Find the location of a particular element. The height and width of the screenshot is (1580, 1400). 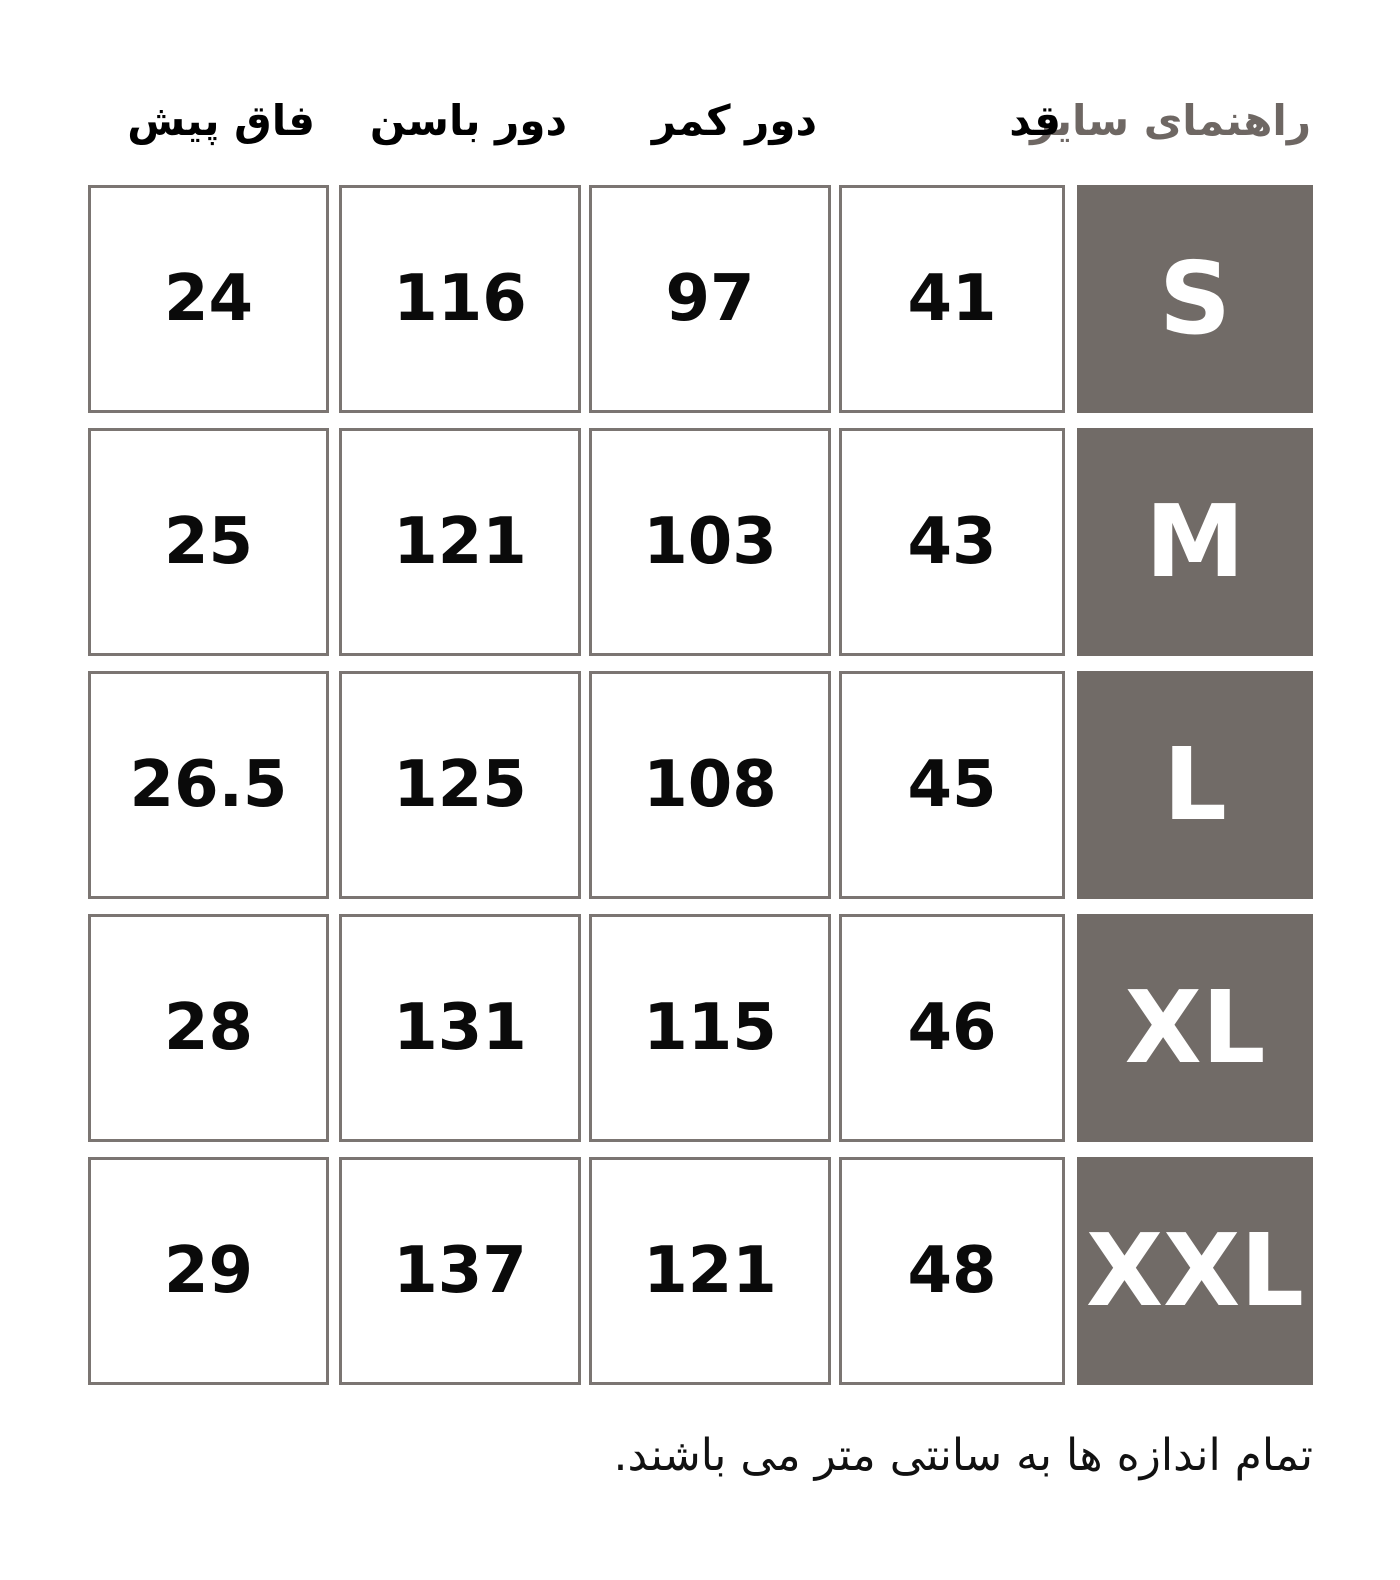

cell-l-height: 45 is located at coordinates (952, 785).